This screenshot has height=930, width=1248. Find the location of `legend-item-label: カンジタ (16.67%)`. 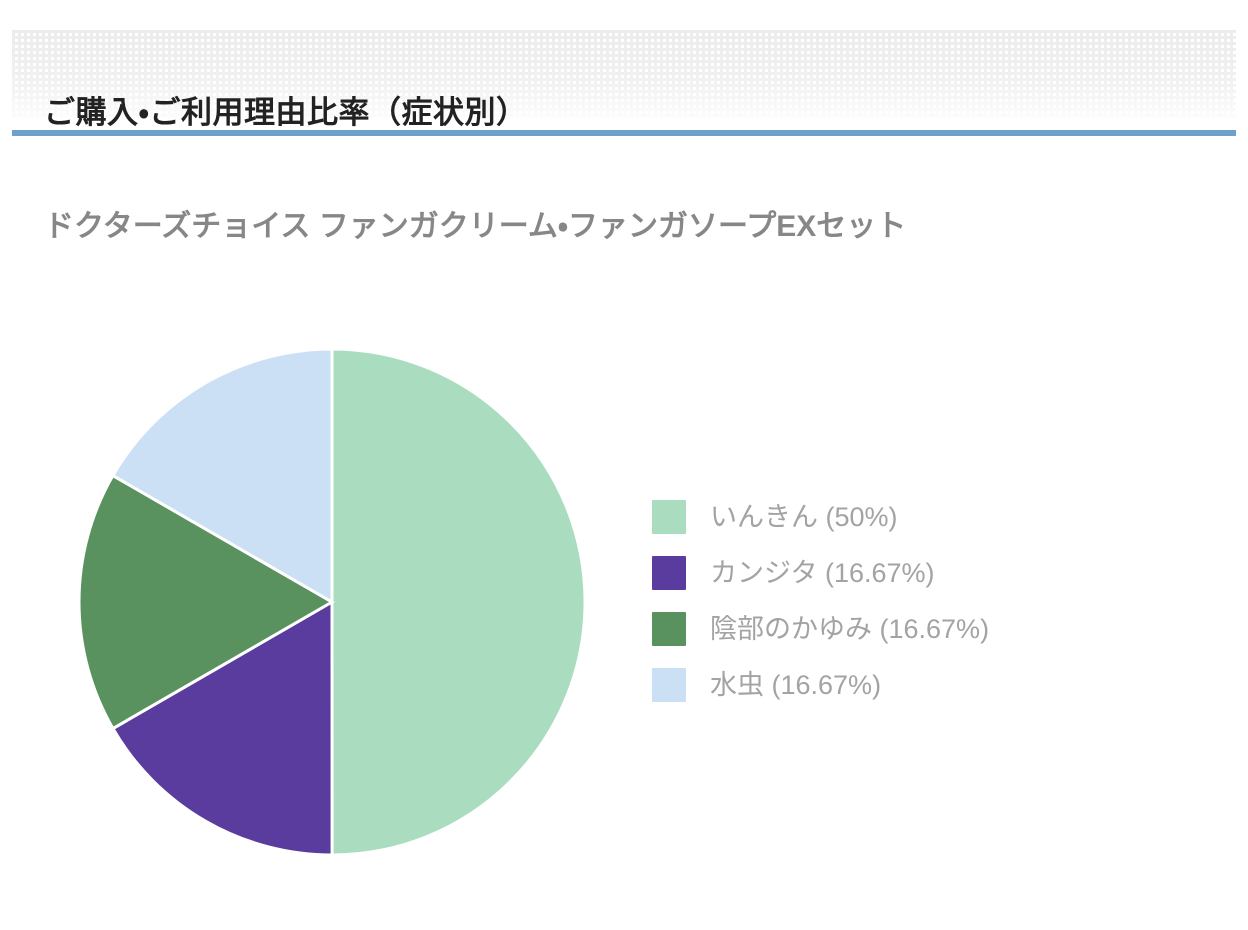

legend-item-label: カンジタ (16.67%) is located at coordinates (822, 573).